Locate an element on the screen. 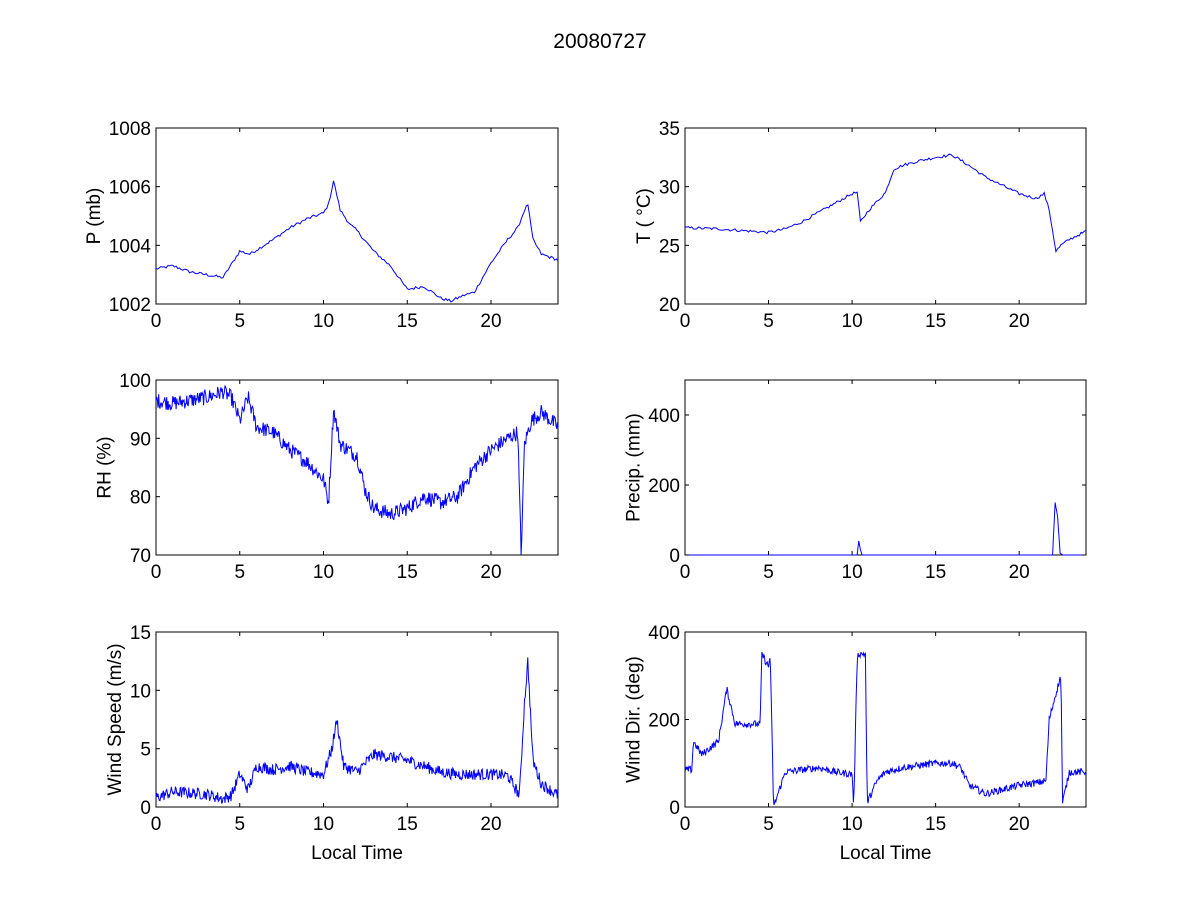 The image size is (1200, 900). y-axis-label: Wind Speed (m/s) is located at coordinates (115, 719).